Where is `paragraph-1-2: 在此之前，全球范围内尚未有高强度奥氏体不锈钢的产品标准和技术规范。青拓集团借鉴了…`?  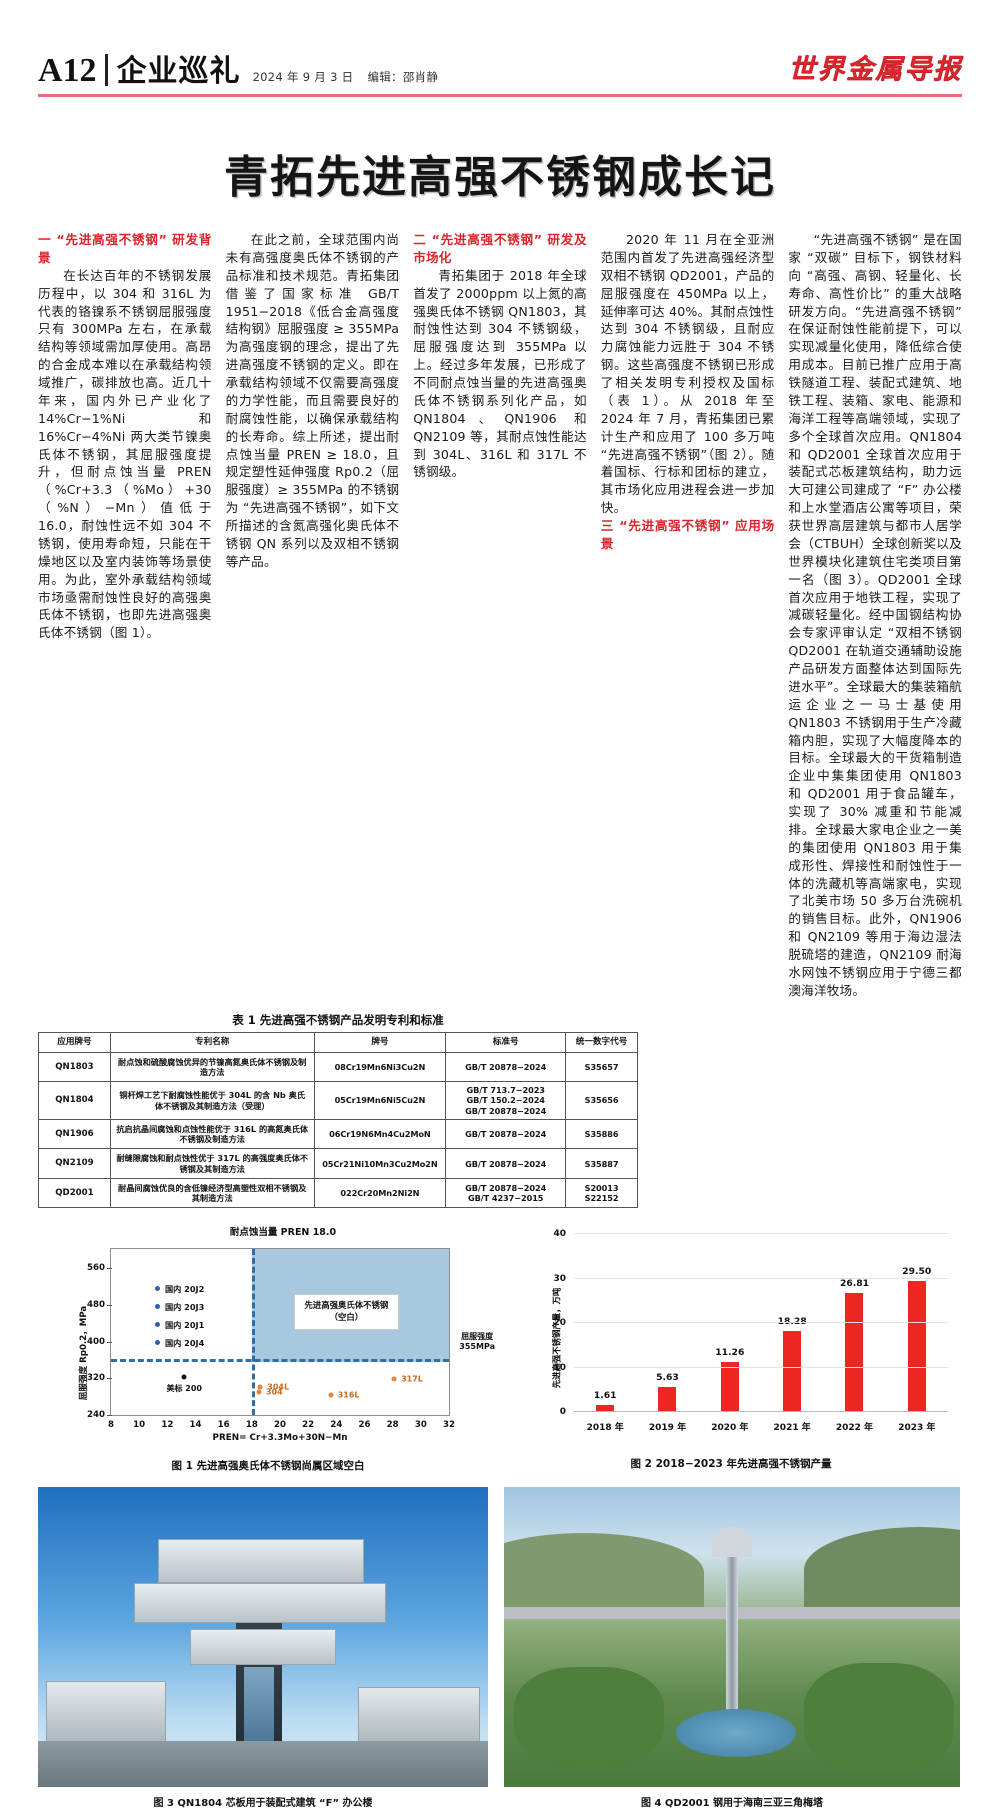
paragraph-1-2: 在此之前，全球范围内尚未有高强度奥氏体不锈钢的产品标准和技术规范。青拓集团借鉴了… is located at coordinates (312, 400).